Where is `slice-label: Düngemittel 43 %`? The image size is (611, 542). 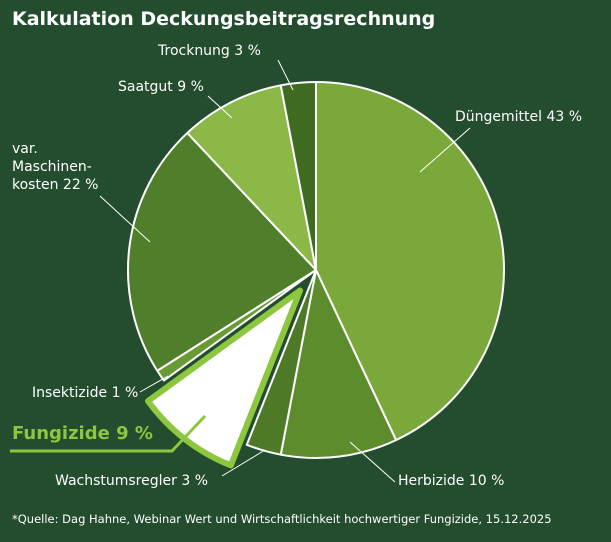
slice-label: Düngemittel 43 % is located at coordinates (519, 117).